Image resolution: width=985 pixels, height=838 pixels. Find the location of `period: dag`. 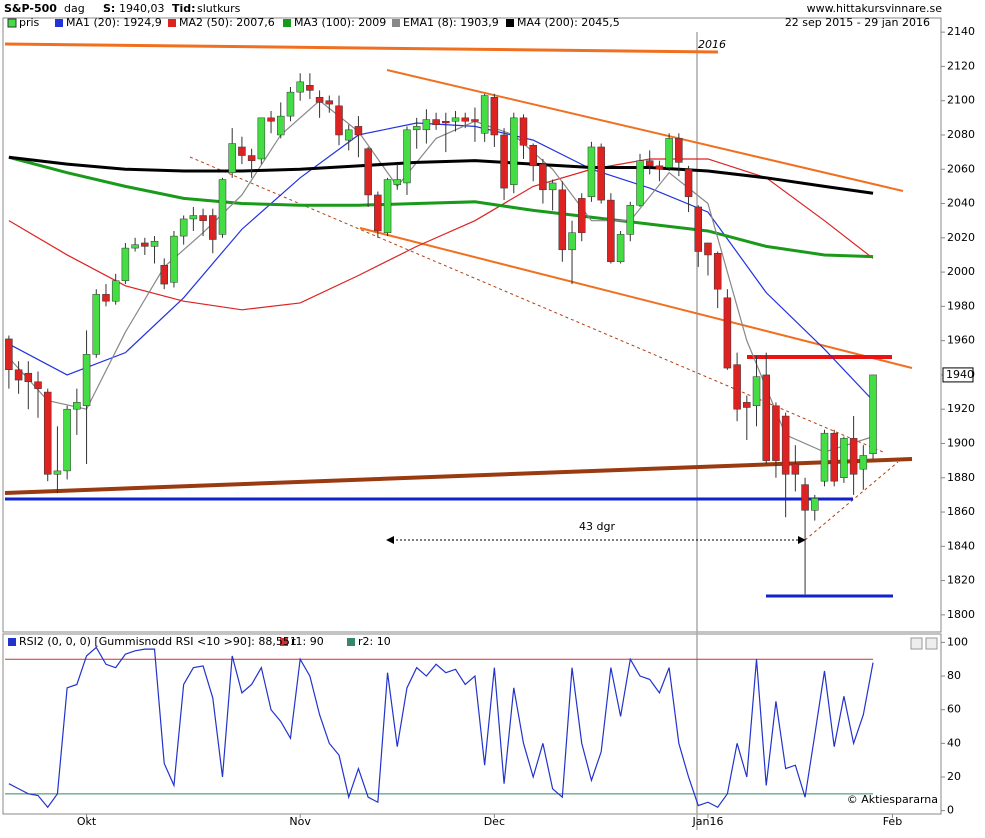

period: dag is located at coordinates (74, 8).